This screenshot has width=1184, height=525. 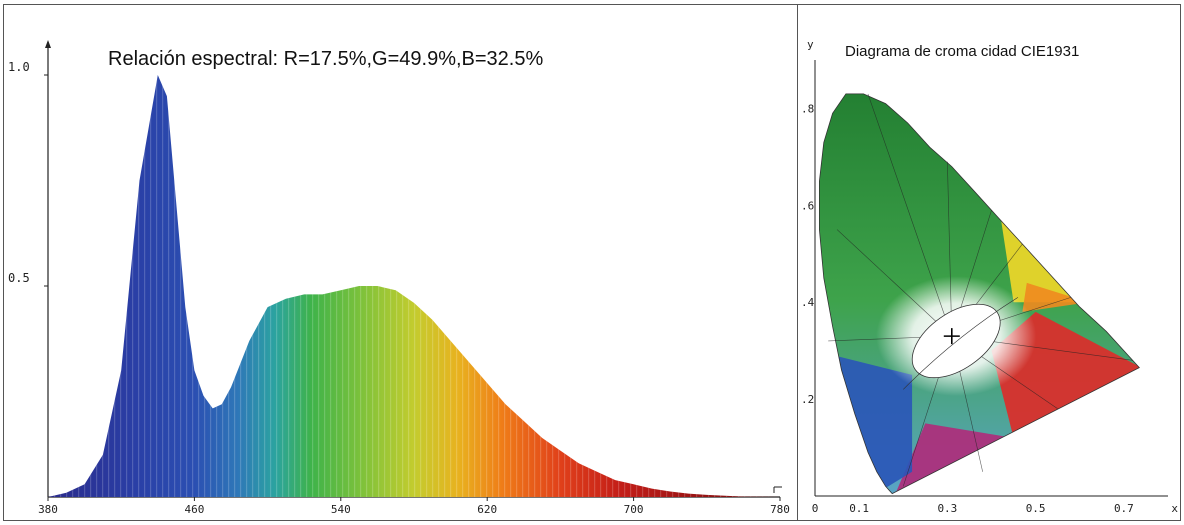 I want to click on x-tick-label: 620, so click(x=487, y=509).